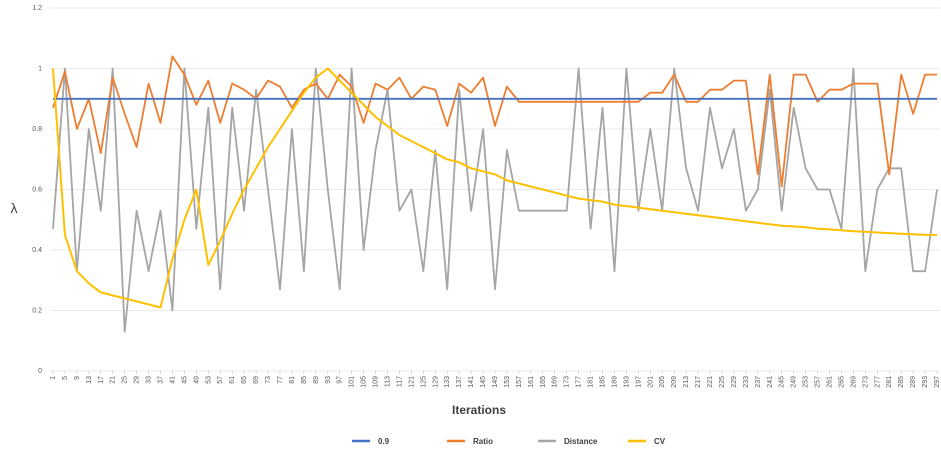  I want to click on x-tick-label: 273, so click(865, 382).